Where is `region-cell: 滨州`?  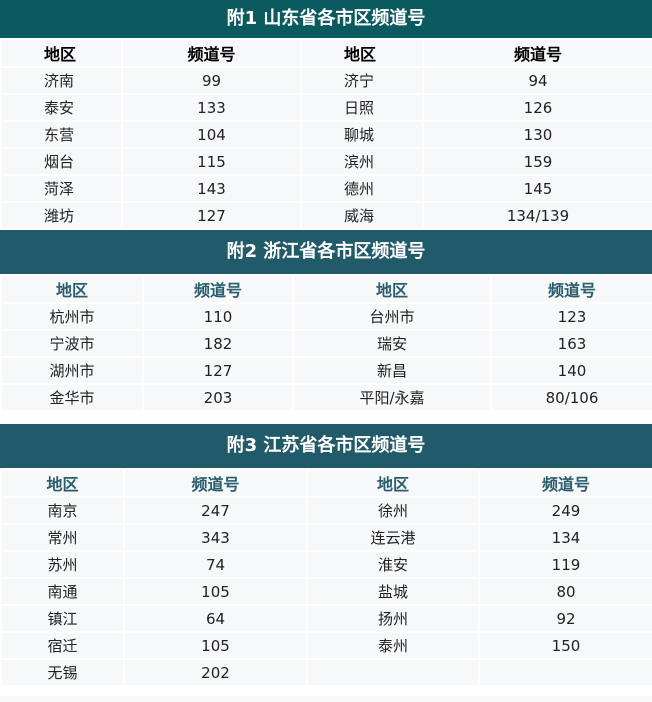
region-cell: 滨州 is located at coordinates (362, 161).